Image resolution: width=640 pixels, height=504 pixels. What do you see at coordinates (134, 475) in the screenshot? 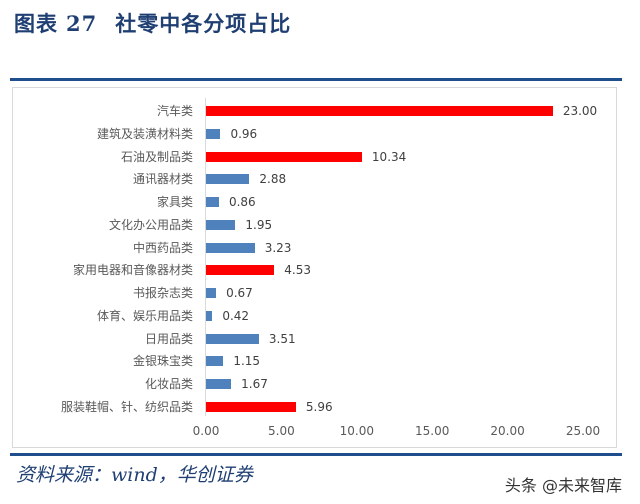
I see `source-note: 资料来源：wind，华创证券` at bounding box center [134, 475].